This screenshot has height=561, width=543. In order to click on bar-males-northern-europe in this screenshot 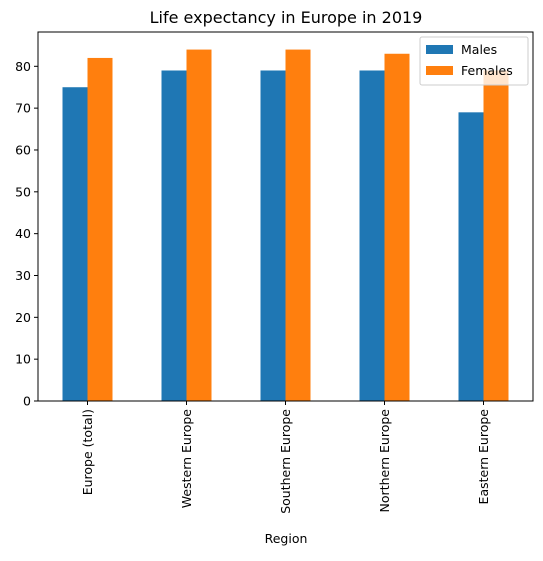, I will do `click(372, 235)`.